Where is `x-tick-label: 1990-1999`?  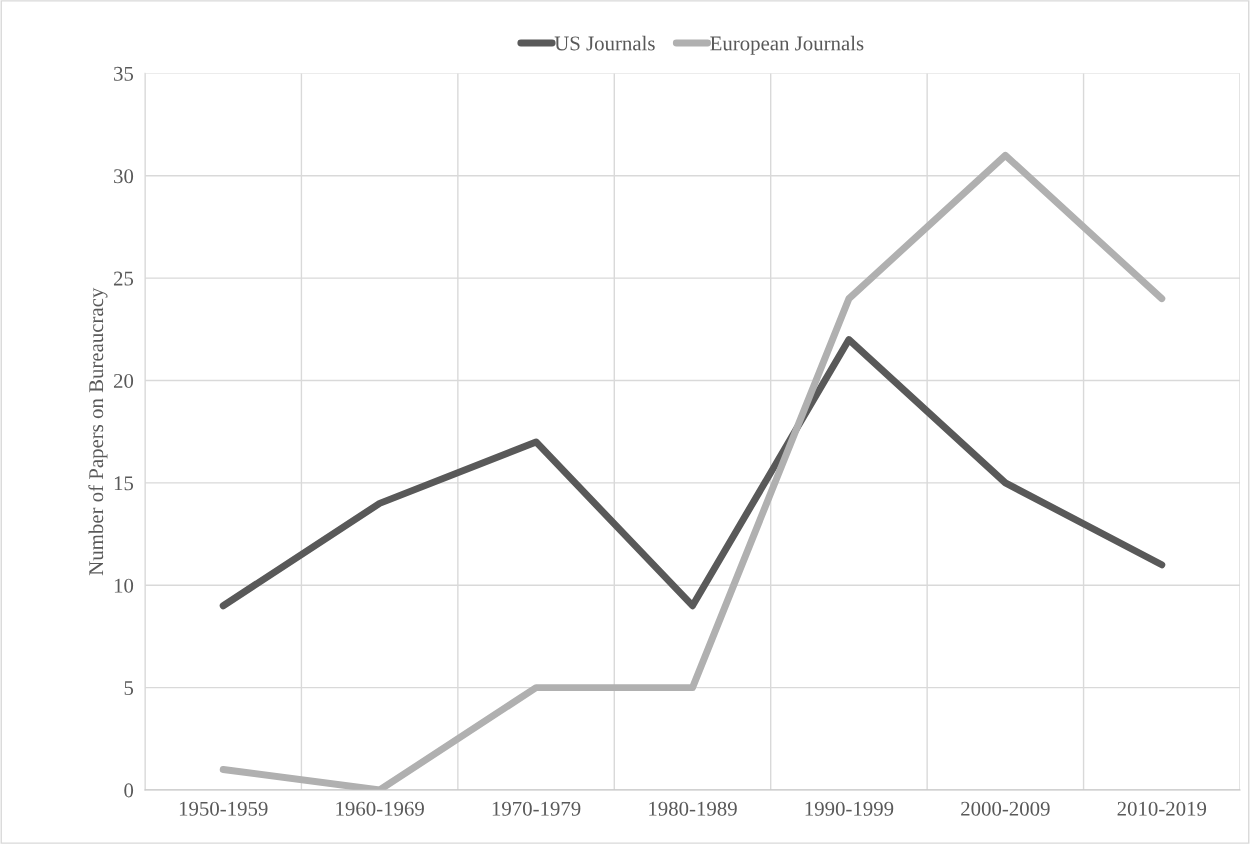 x-tick-label: 1990-1999 is located at coordinates (849, 808).